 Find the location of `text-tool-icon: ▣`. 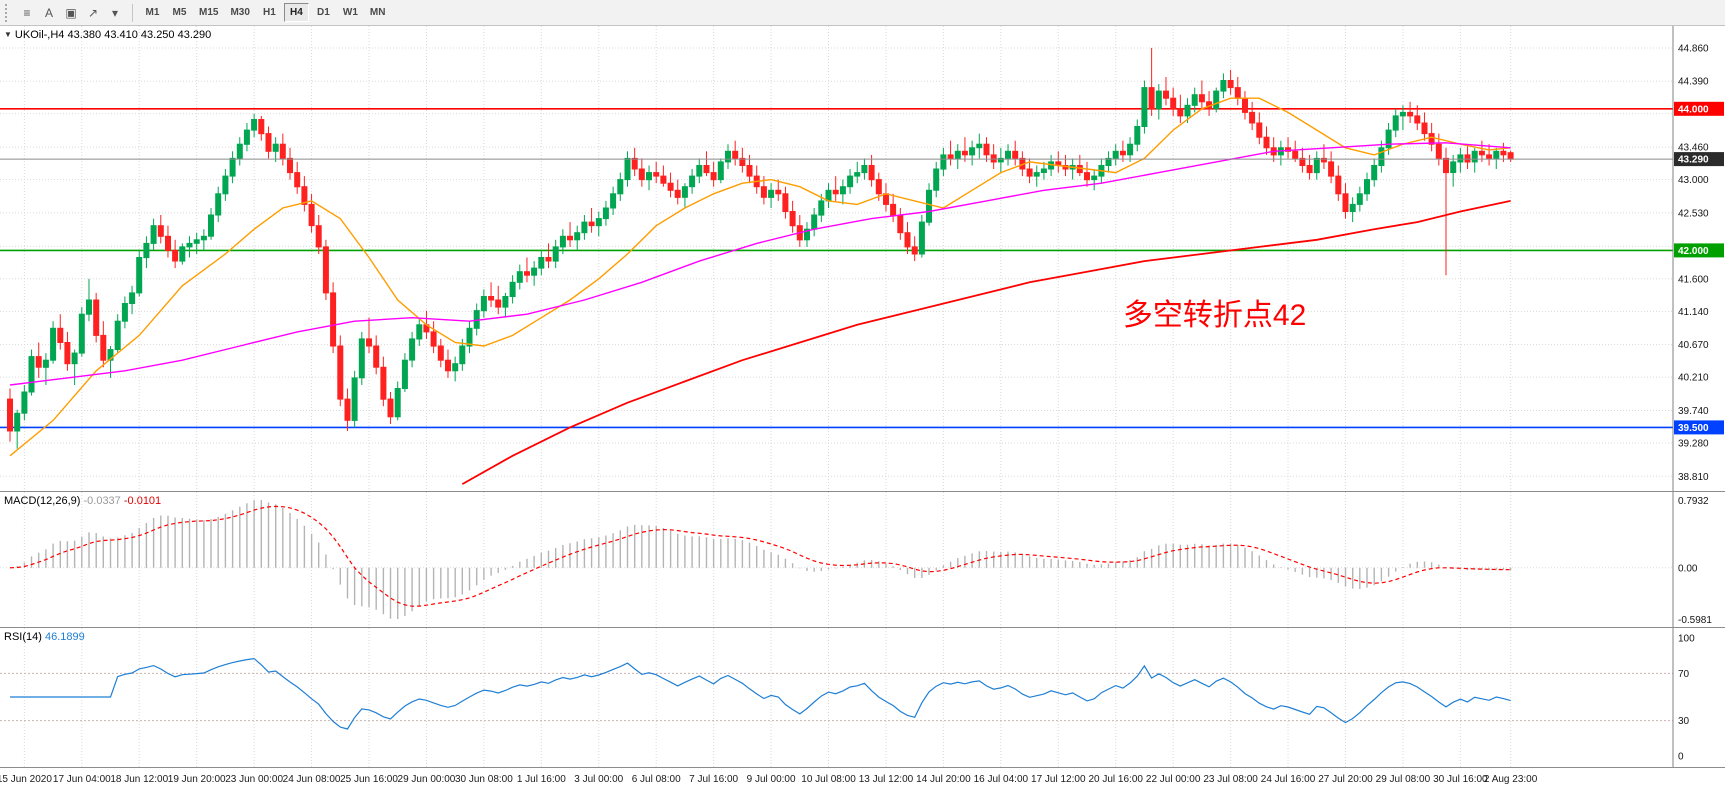

text-tool-icon: ▣ is located at coordinates (71, 12).